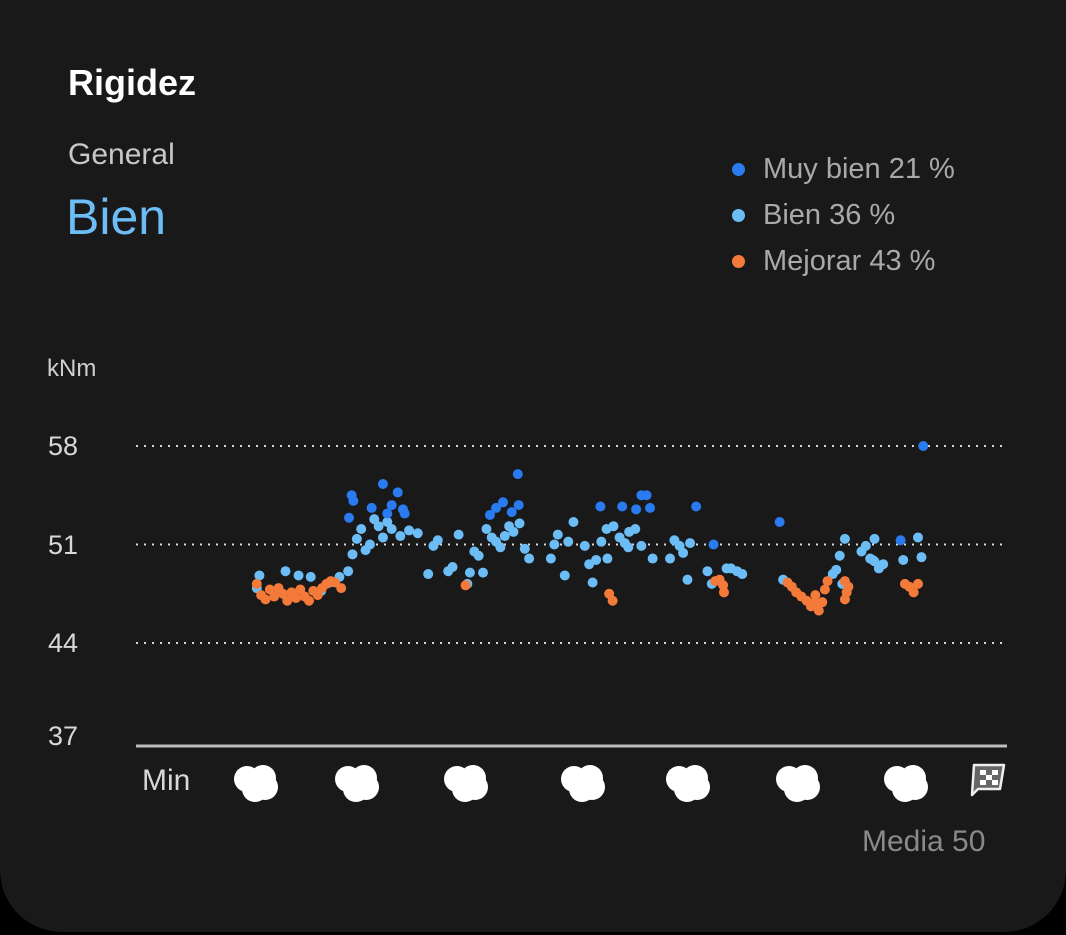 This screenshot has width=1066, height=935. I want to click on y-tick-label: 37, so click(63, 736).